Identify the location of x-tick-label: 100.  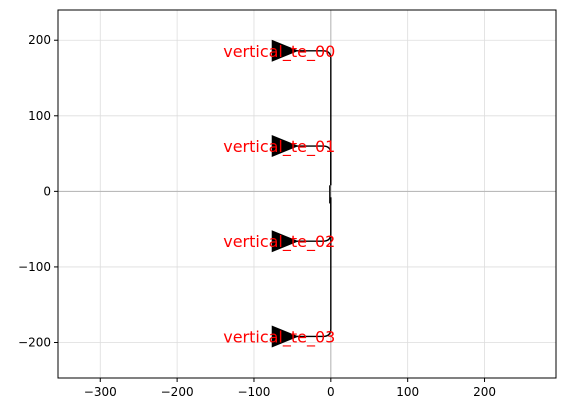
(407, 392).